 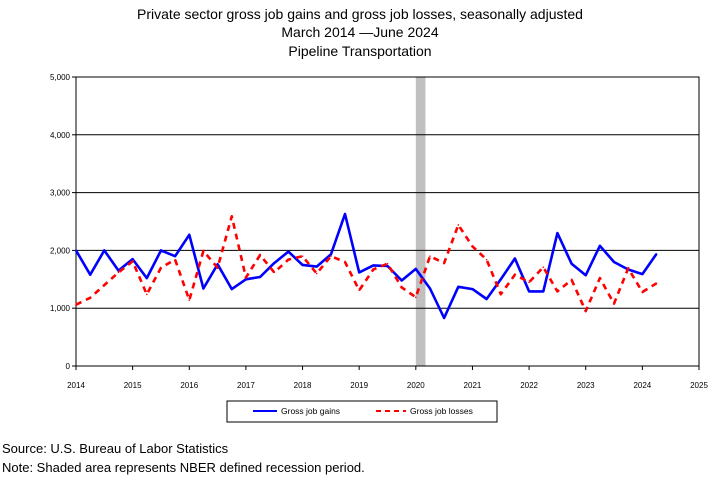 What do you see at coordinates (60, 193) in the screenshot?
I see `y-tick-label: 3,000` at bounding box center [60, 193].